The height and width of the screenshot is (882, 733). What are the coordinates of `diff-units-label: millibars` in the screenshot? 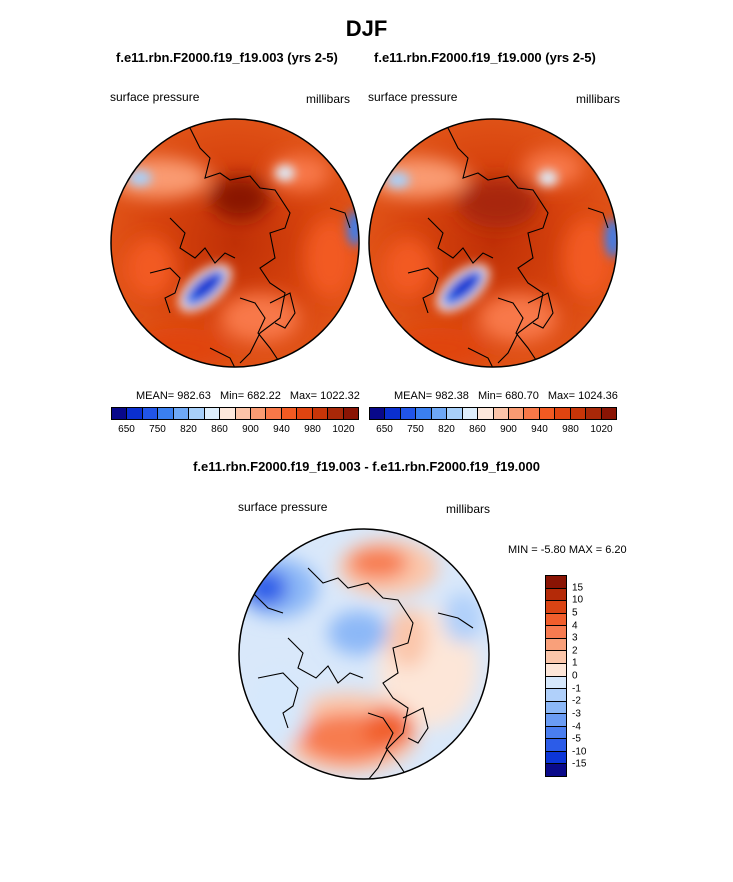 It's located at (468, 509).